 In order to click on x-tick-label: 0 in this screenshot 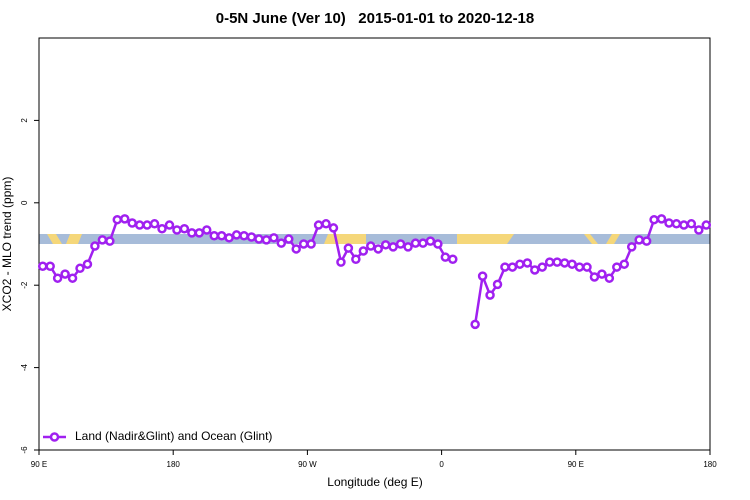, I will do `click(441, 464)`.